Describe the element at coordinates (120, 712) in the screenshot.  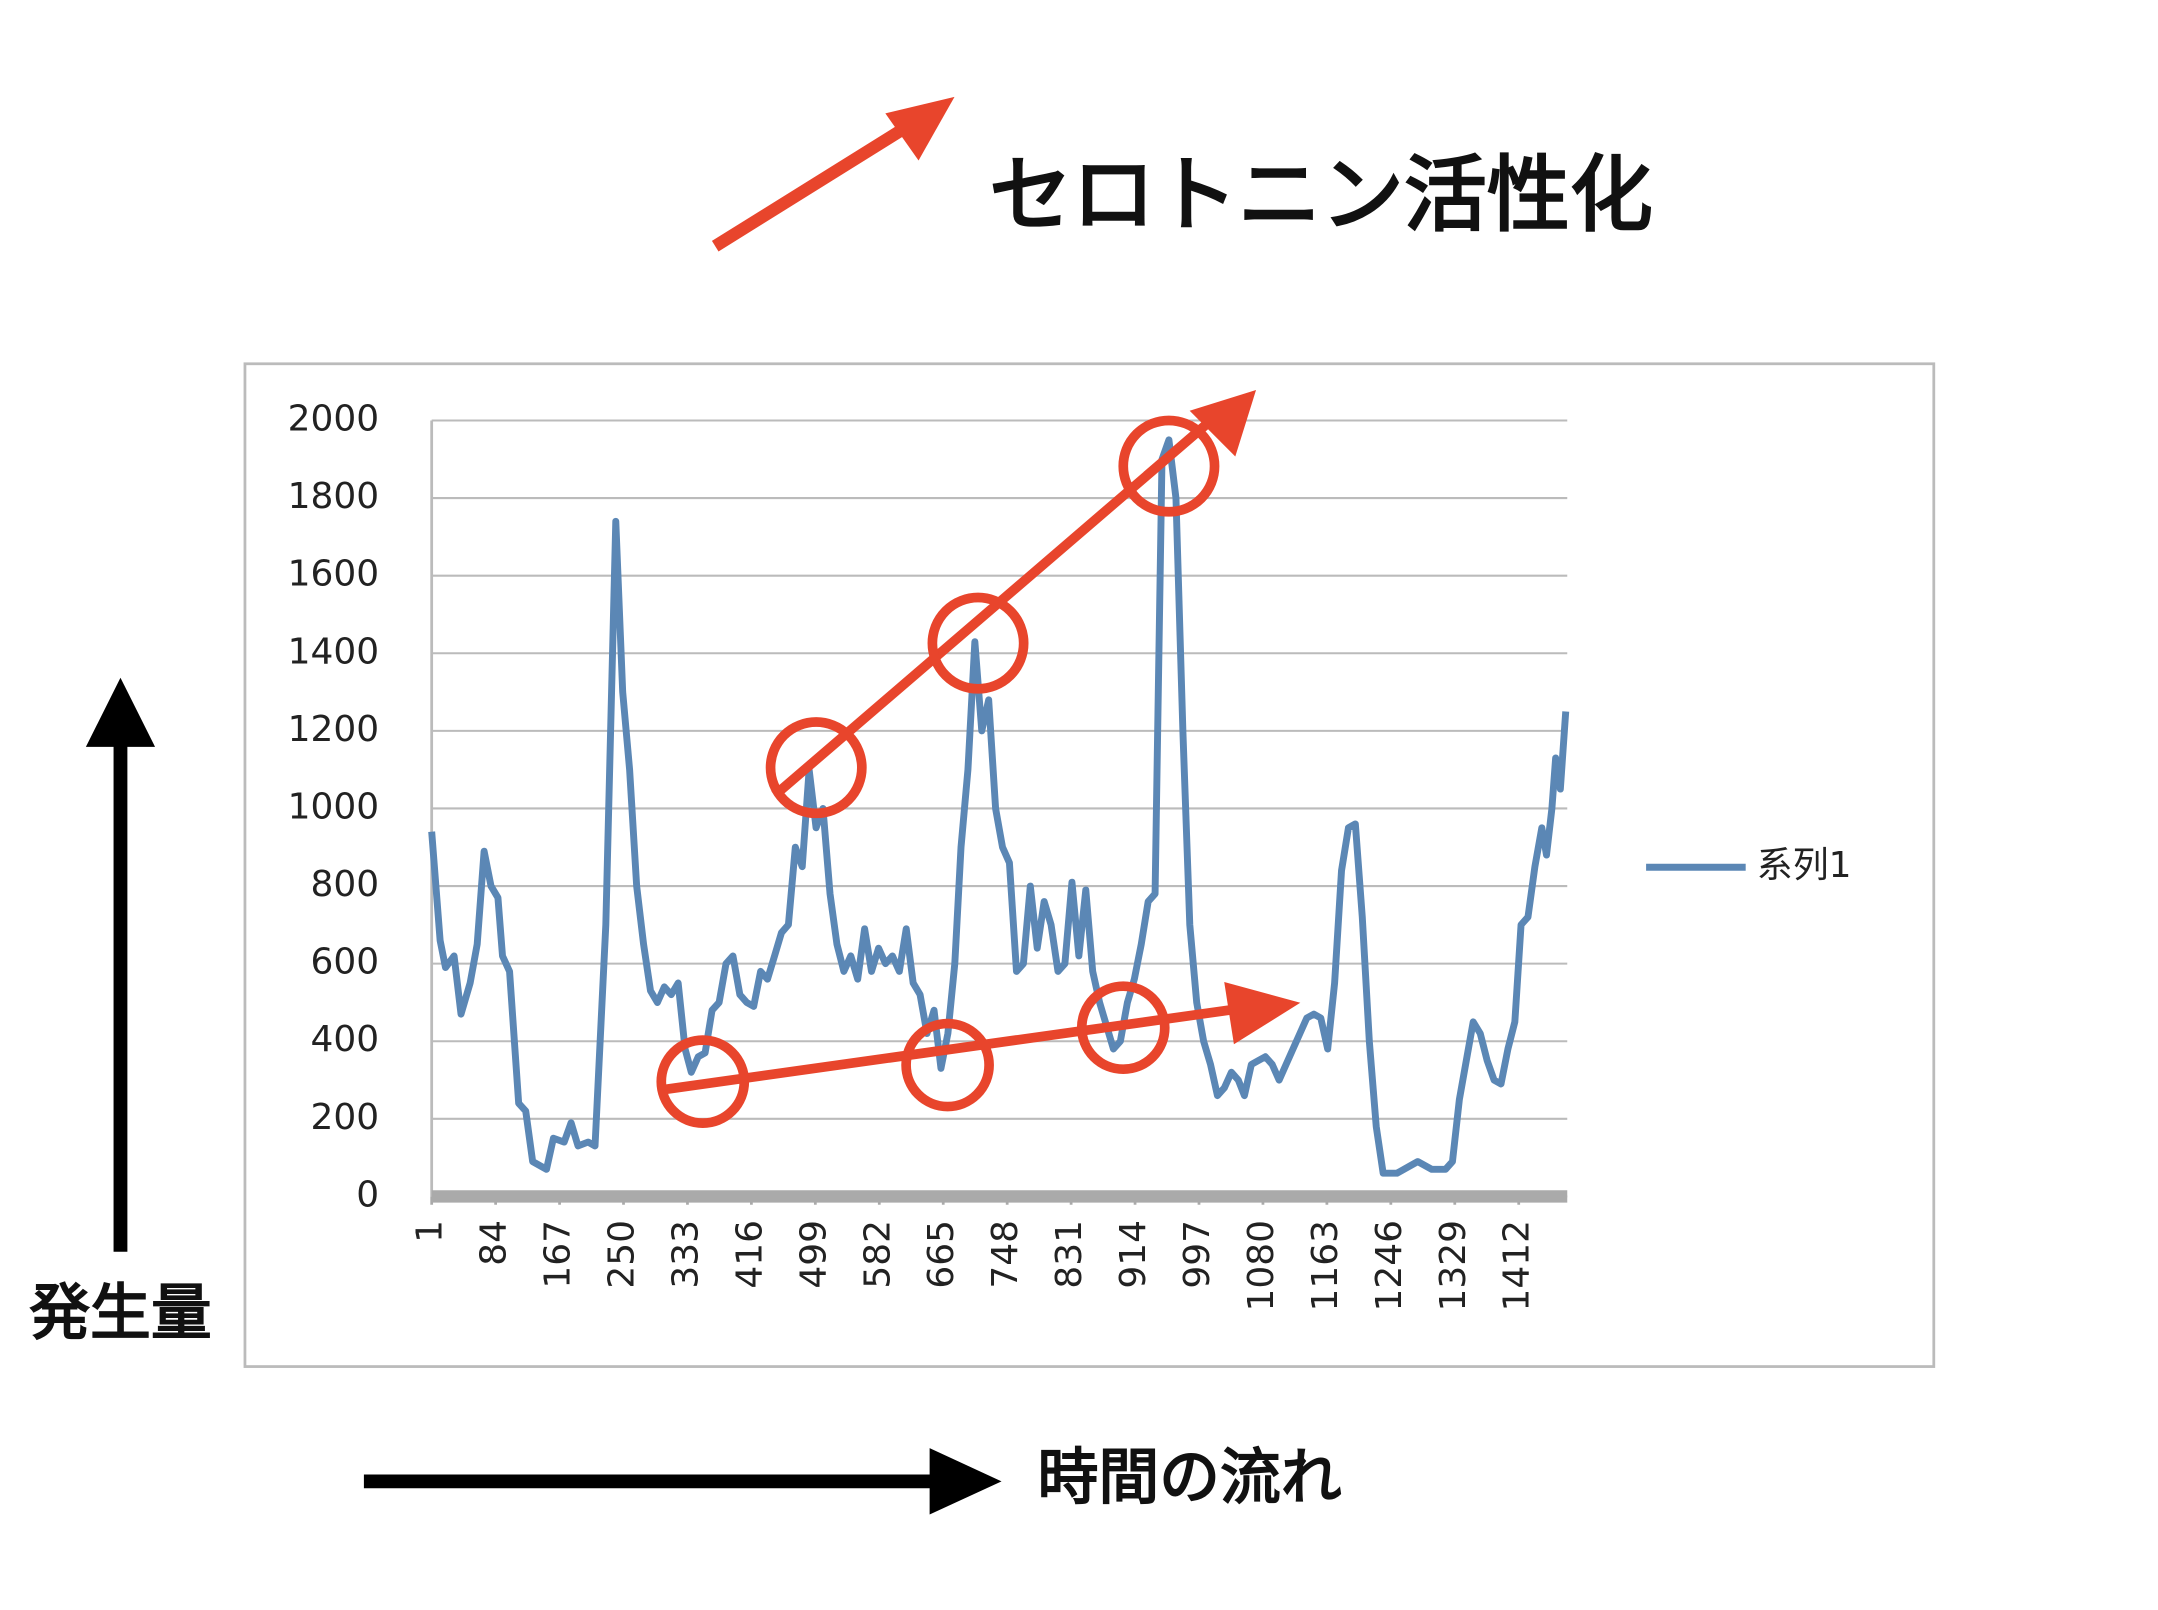
I see `y-direction-arrowhead` at that location.